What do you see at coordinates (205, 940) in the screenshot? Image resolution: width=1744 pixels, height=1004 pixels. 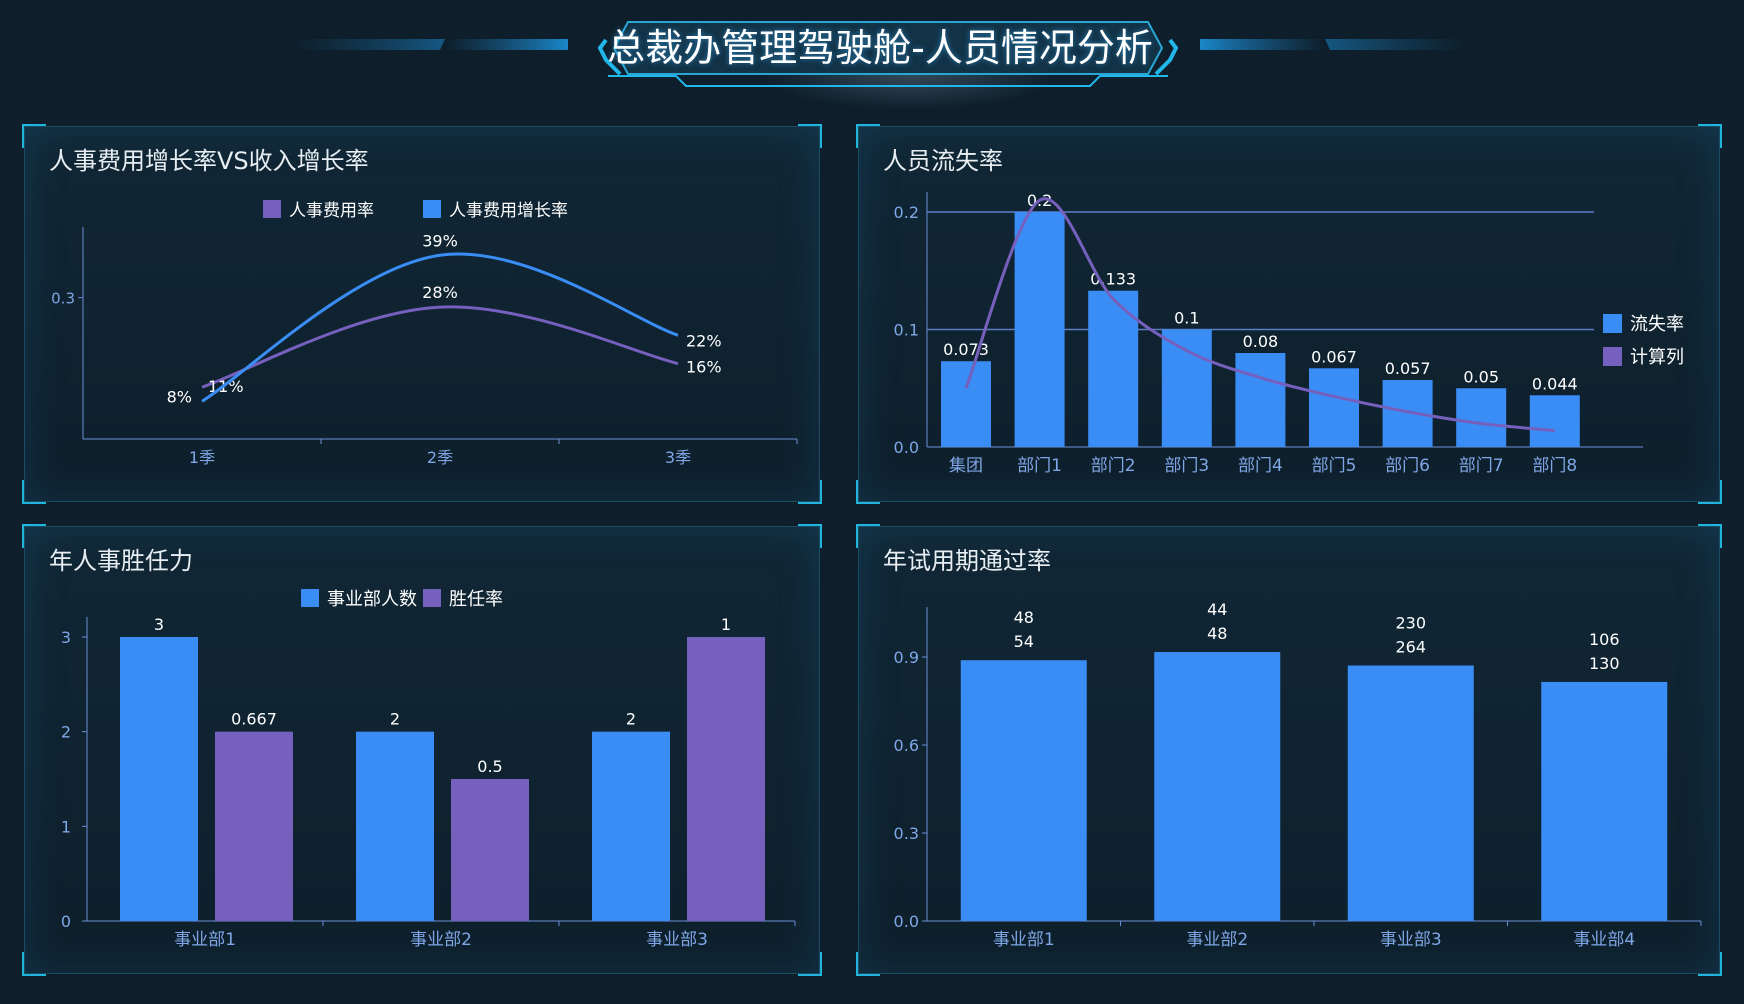 I see `x-tick-label: 事业部1` at bounding box center [205, 940].